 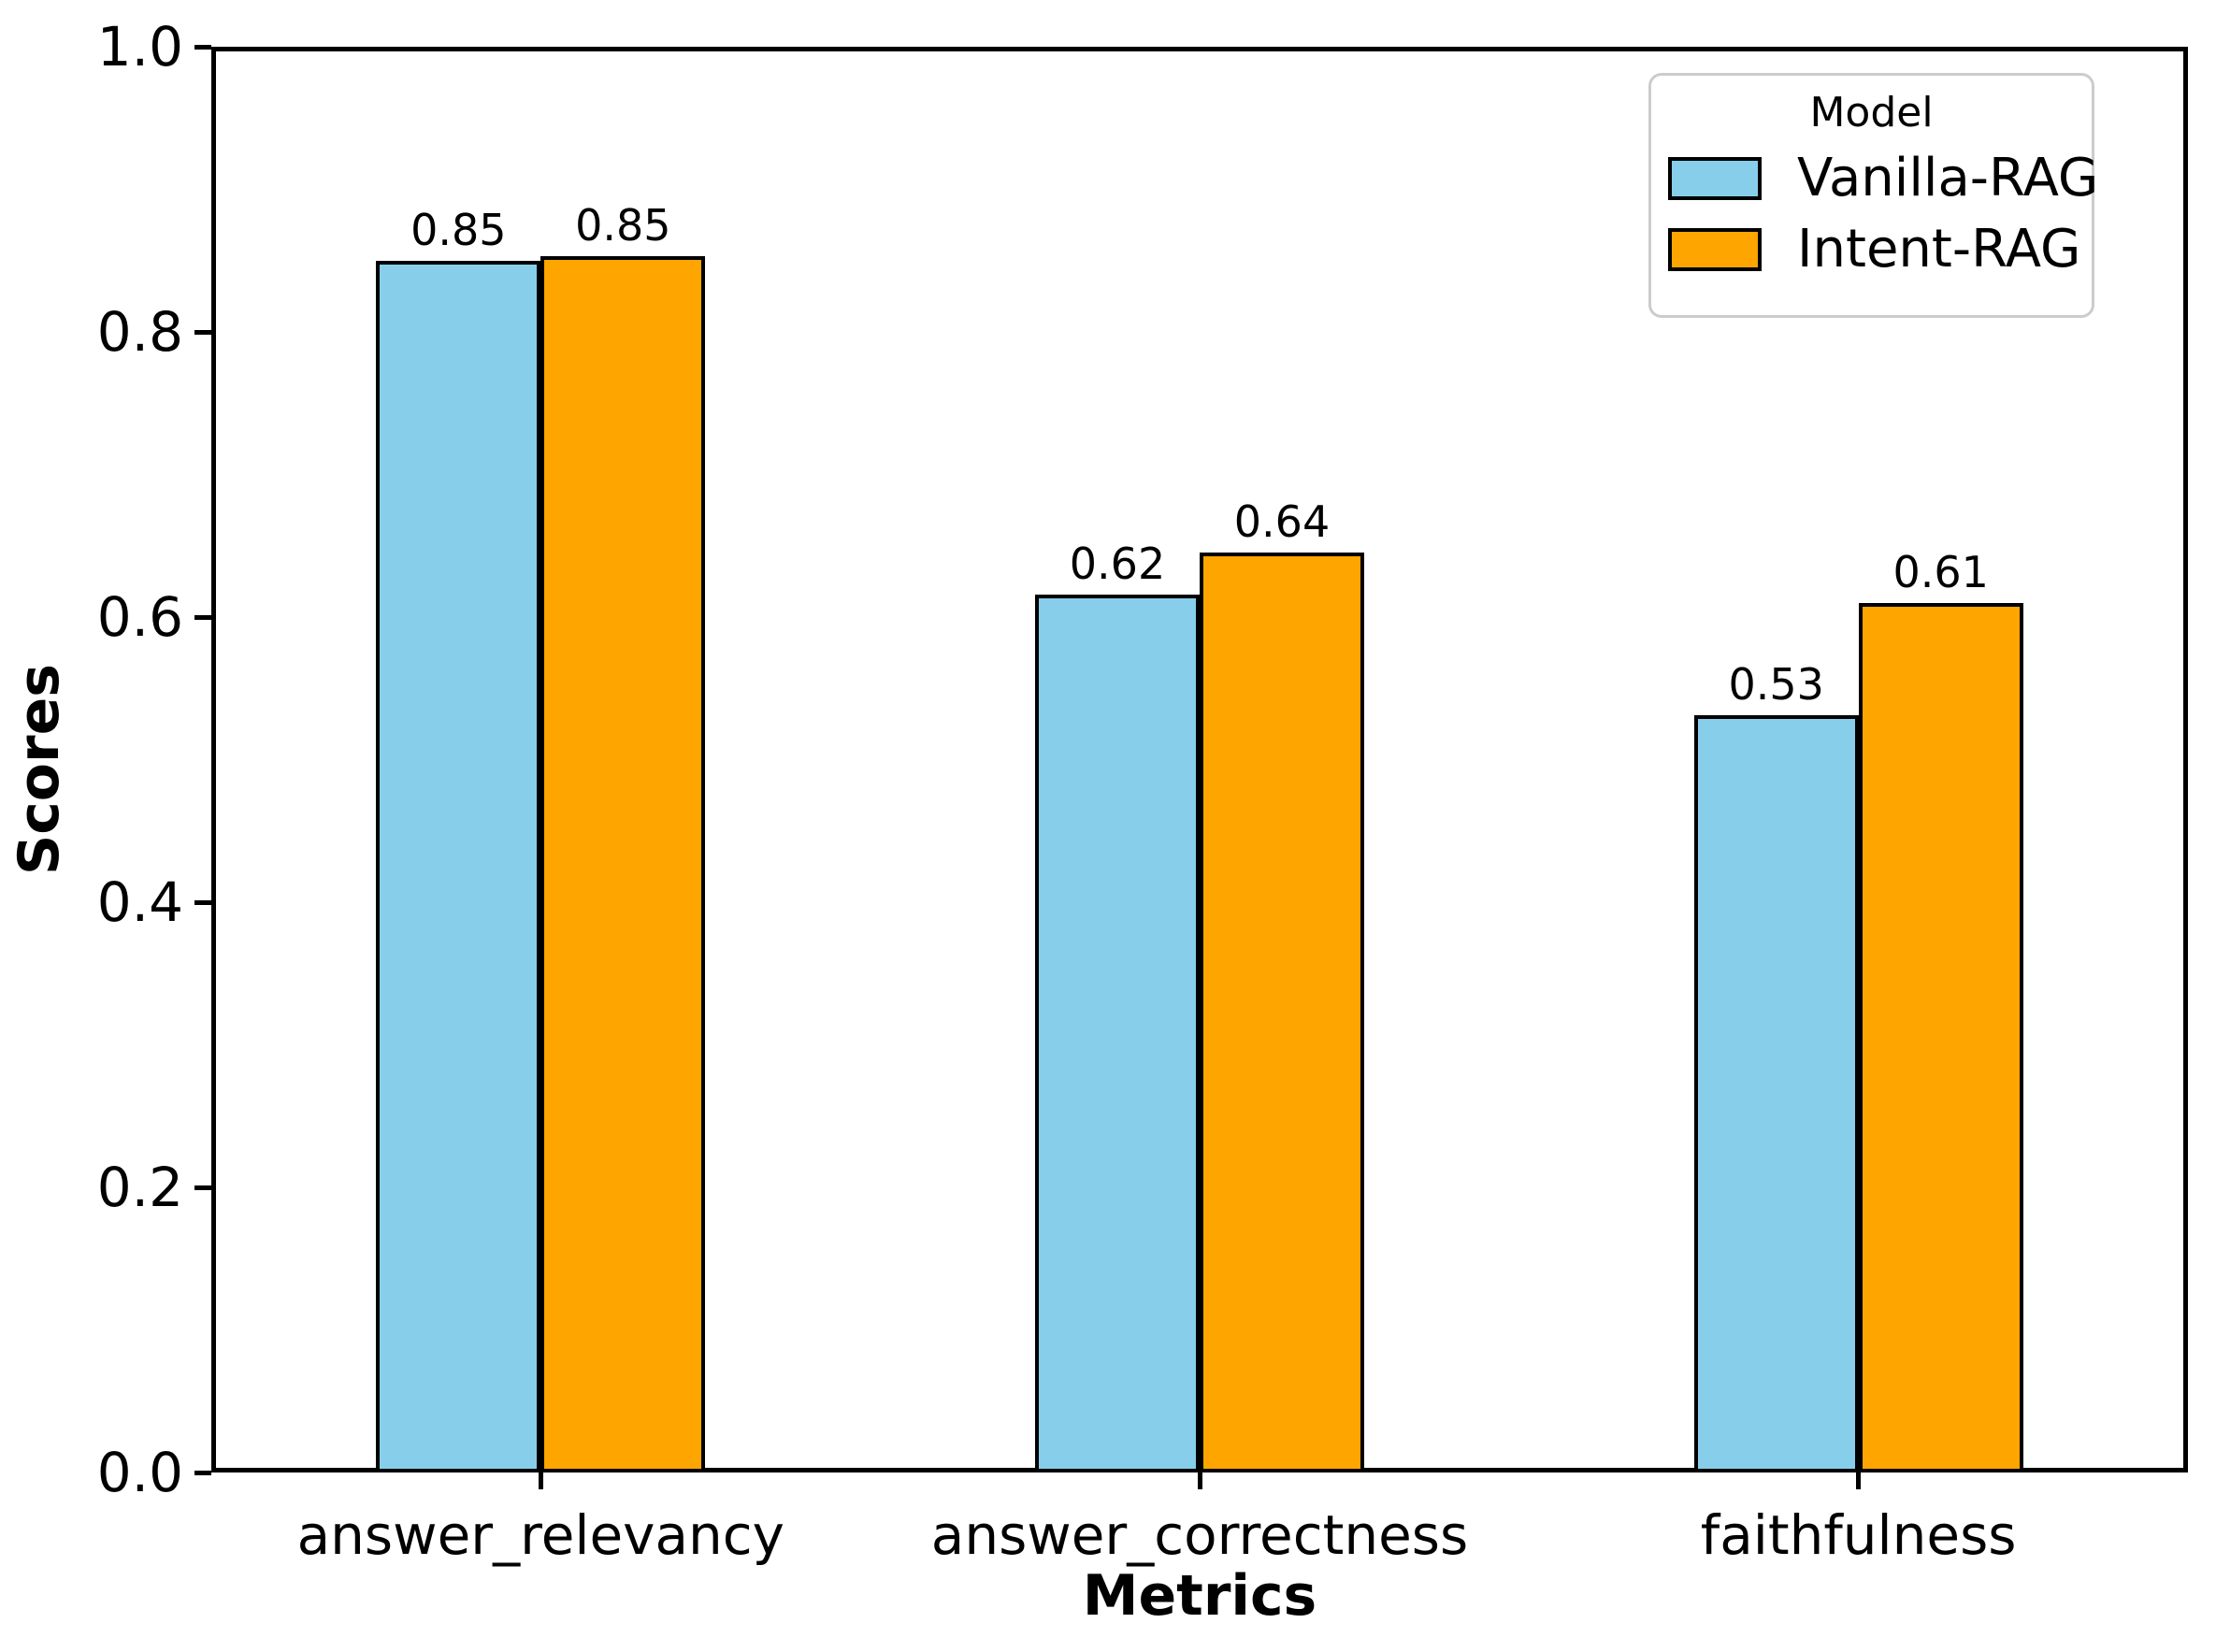 What do you see at coordinates (1776, 1093) in the screenshot?
I see `bar-vanilla-rag-faithfulness` at bounding box center [1776, 1093].